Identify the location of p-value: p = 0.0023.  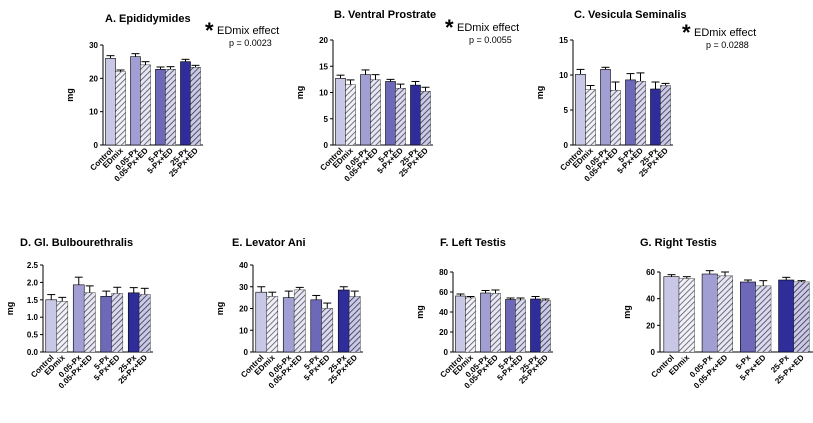
(250, 43).